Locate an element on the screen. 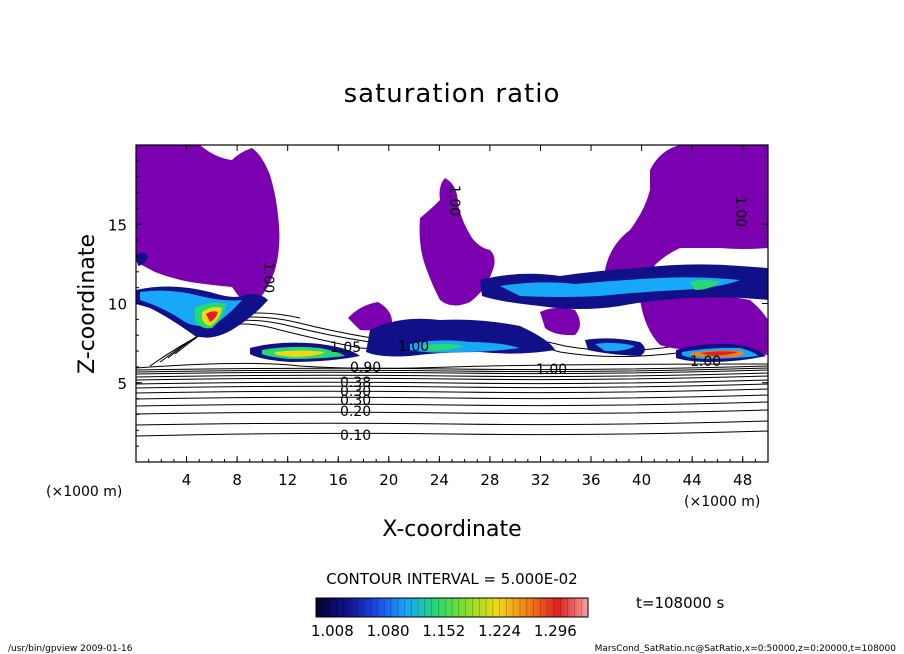  x-axis-label: X-coordinate is located at coordinates (451, 529).